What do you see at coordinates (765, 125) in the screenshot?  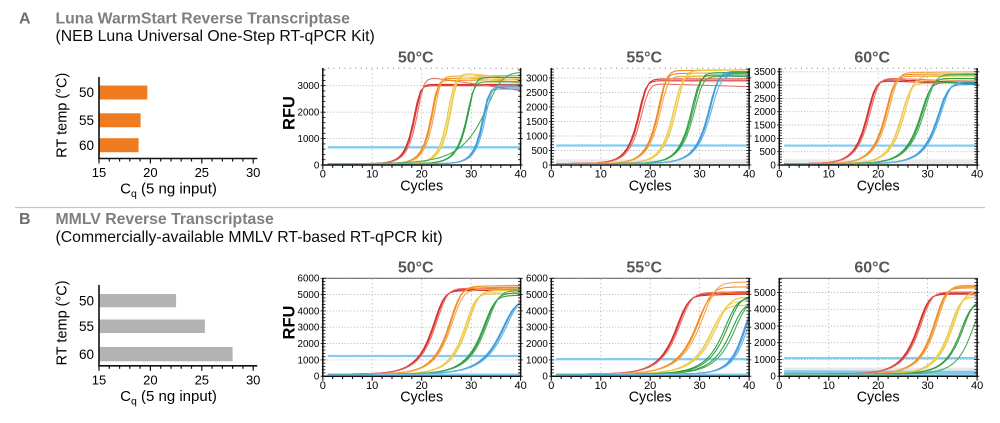 I see `svg-text: 1500` at bounding box center [765, 125].